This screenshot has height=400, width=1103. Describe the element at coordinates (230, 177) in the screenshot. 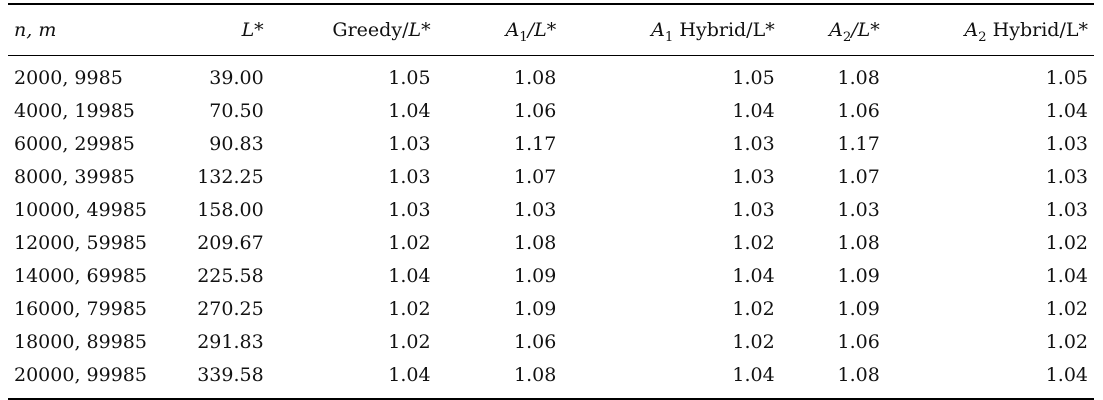

I see `cell-l-star: 132.25` at that location.